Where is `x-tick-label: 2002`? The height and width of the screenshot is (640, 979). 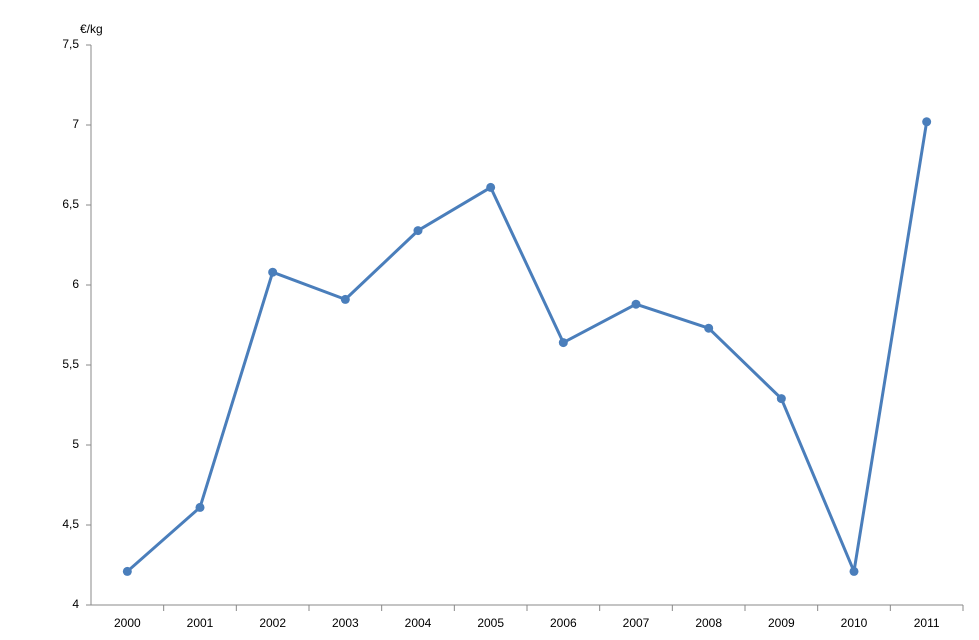 x-tick-label: 2002 is located at coordinates (272, 623).